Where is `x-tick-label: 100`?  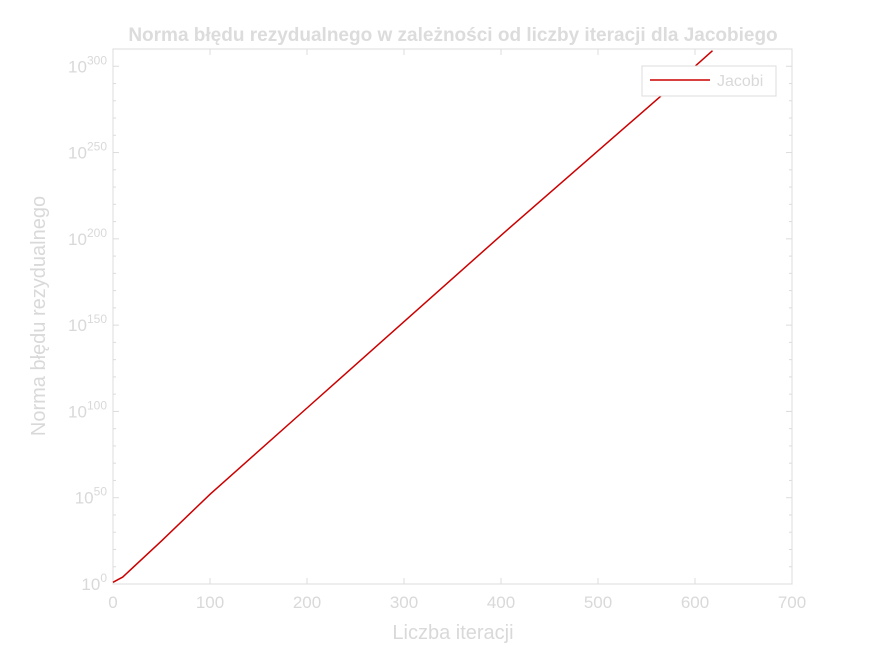
x-tick-label: 100 is located at coordinates (210, 602).